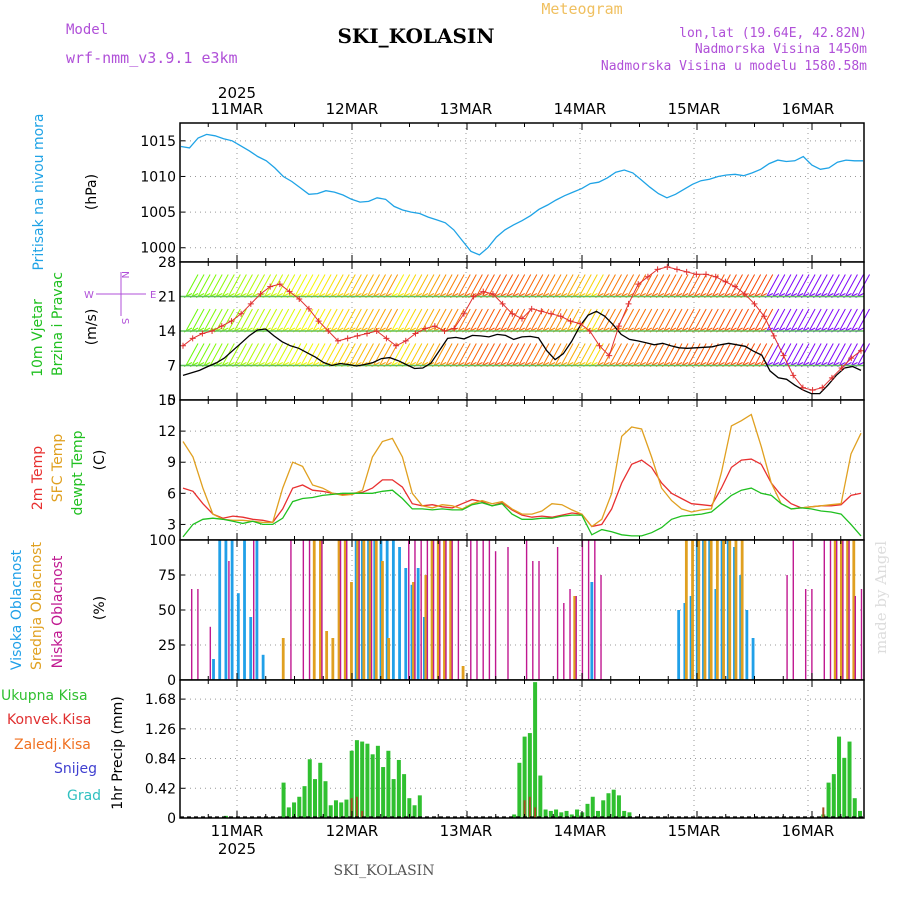 This screenshot has height=900, width=900. Describe the element at coordinates (58, 472) in the screenshot. I see `temp-ylabels: 2m Temp SFC Temp dewpt Temp` at that location.